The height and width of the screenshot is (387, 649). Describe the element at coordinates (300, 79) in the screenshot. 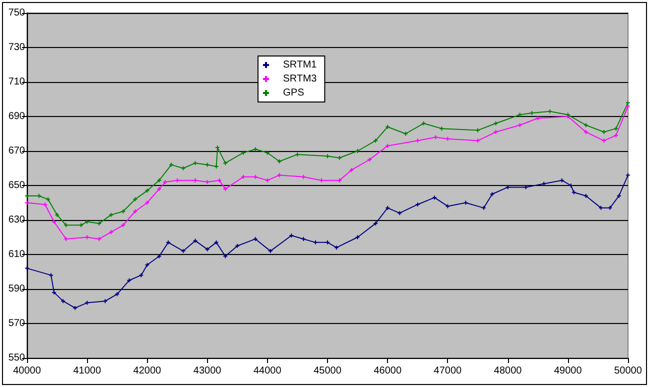

I see `legend-label: SRTM3` at that location.